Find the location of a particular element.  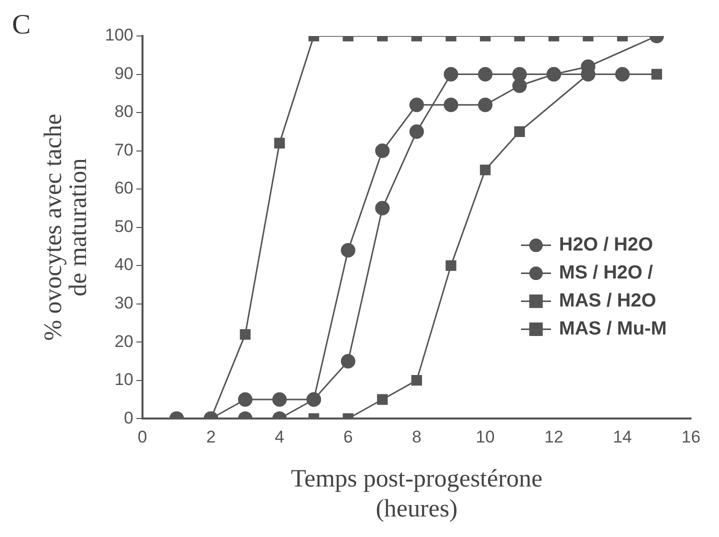

legend-label: MAS / H2O is located at coordinates (607, 301).